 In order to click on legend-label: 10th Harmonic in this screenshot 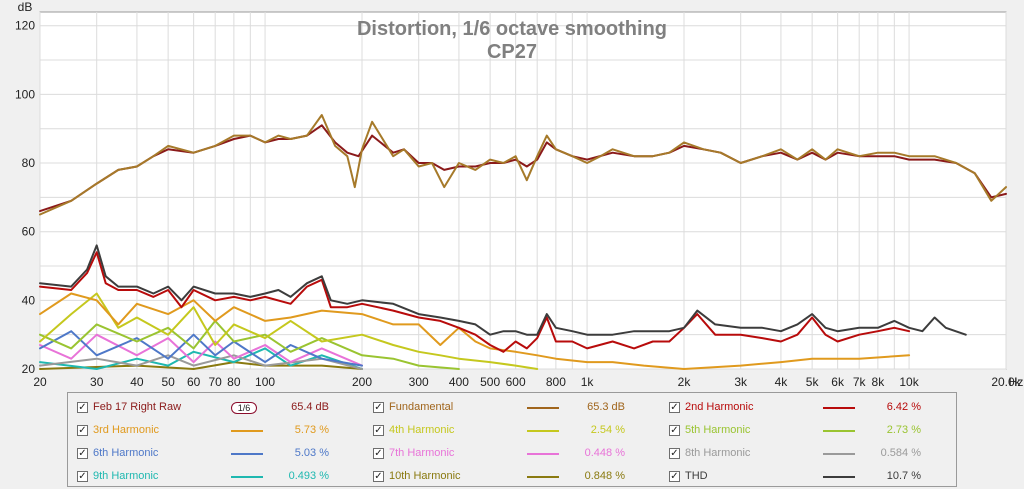, I will do `click(425, 476)`.